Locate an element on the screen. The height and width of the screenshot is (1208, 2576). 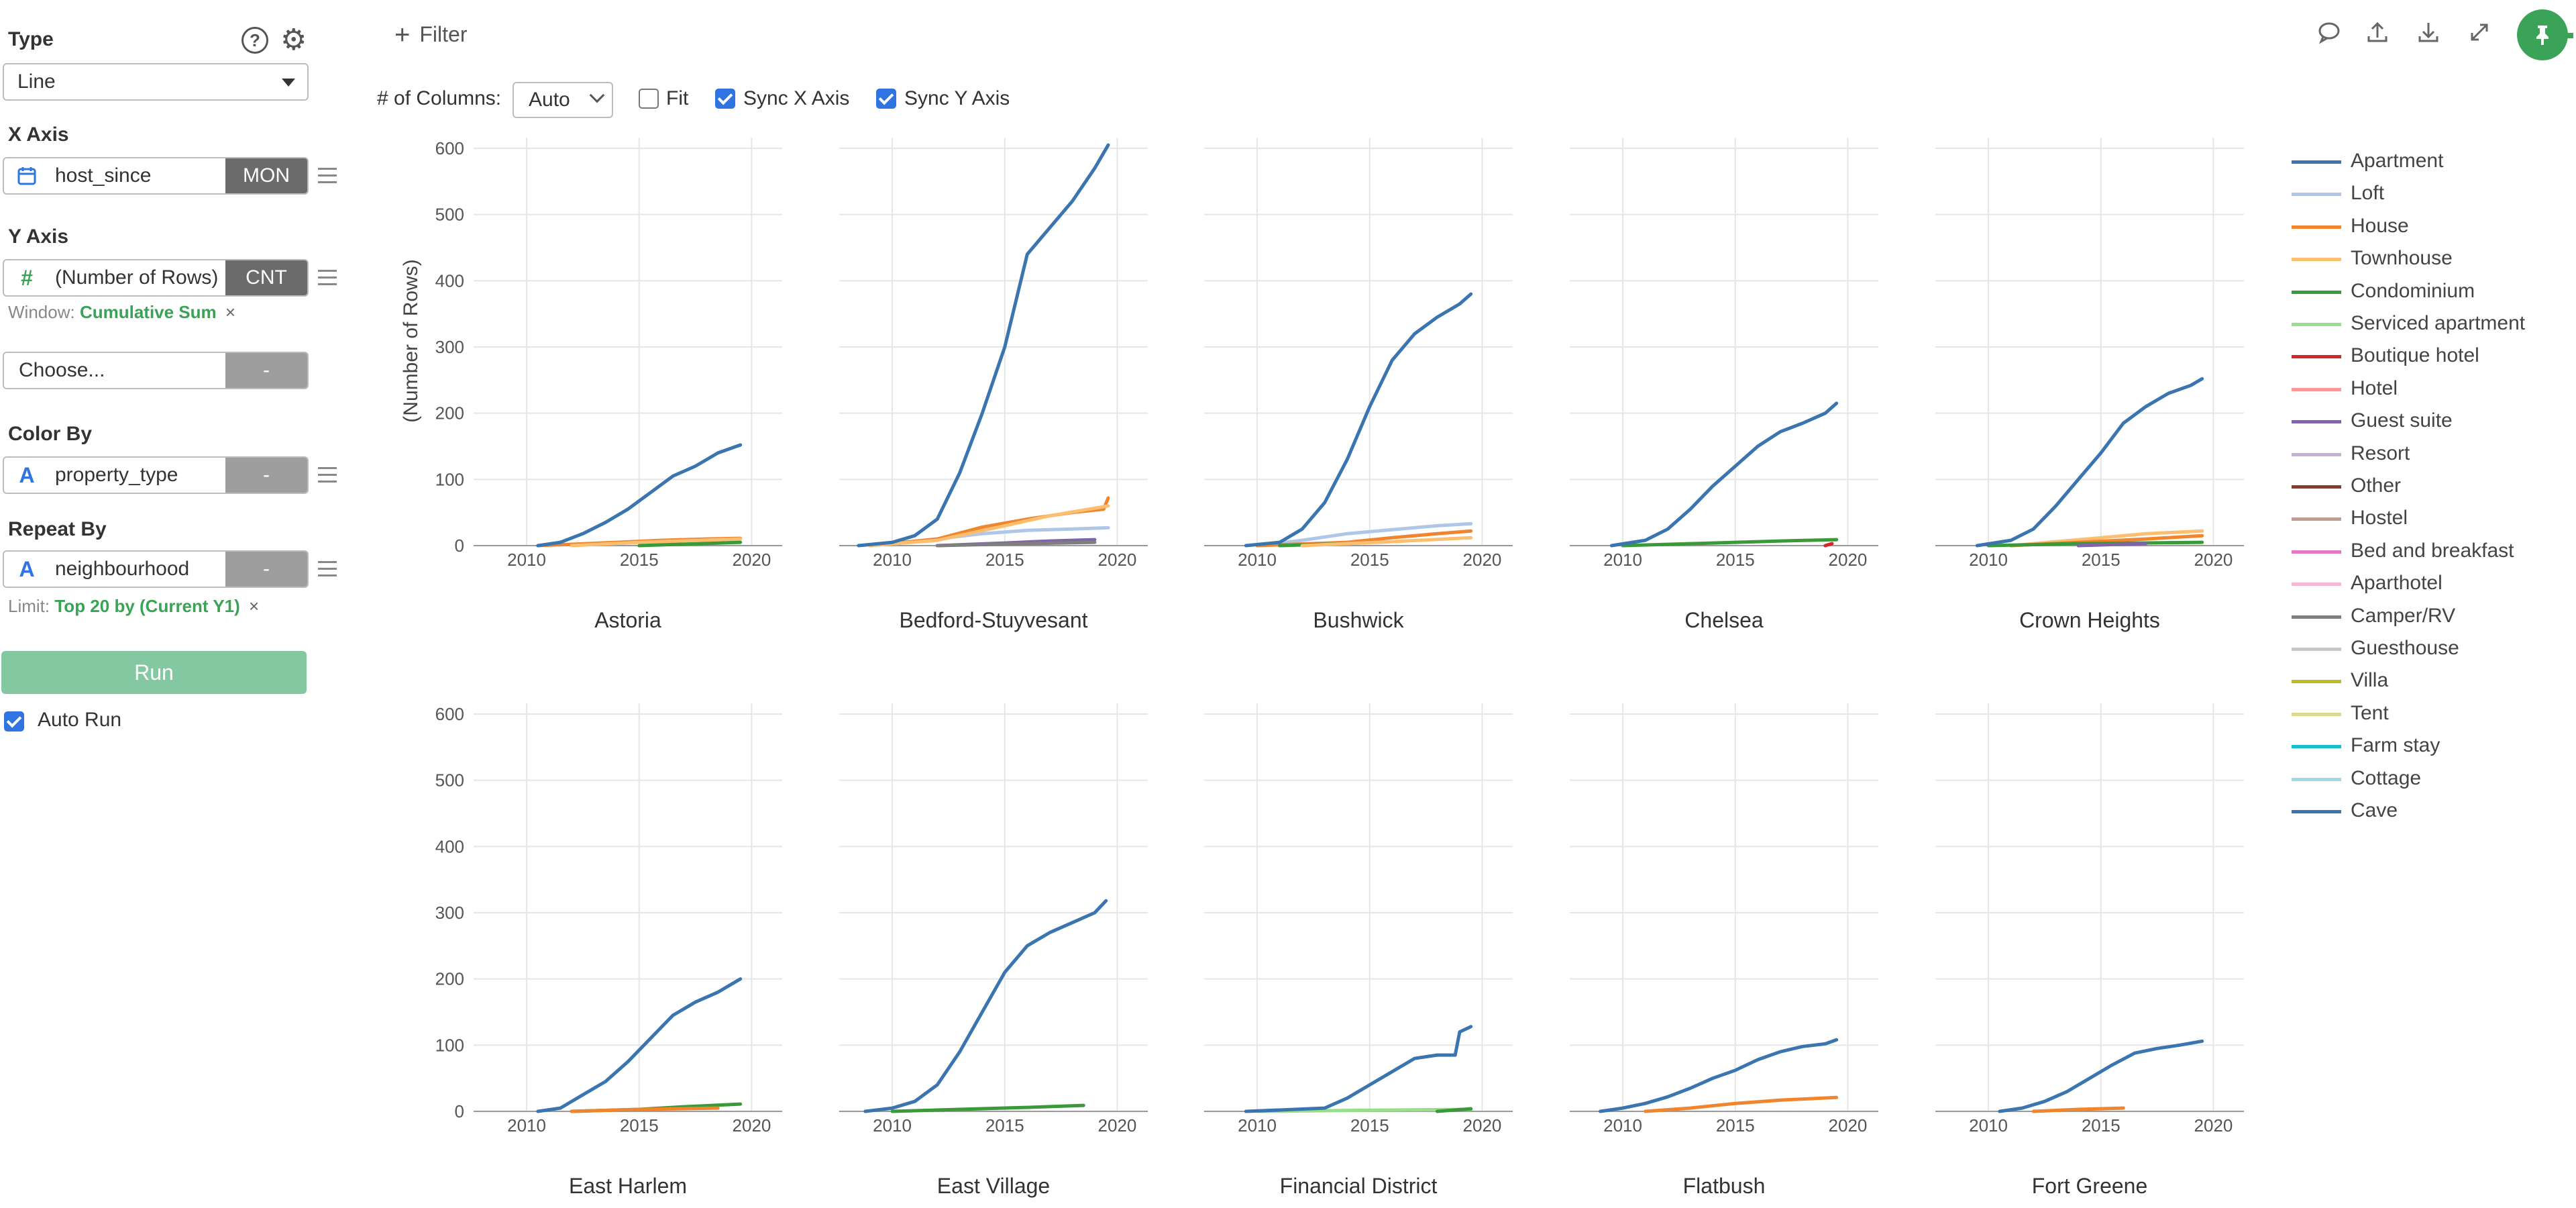
columns-value: Auto is located at coordinates (549, 100).